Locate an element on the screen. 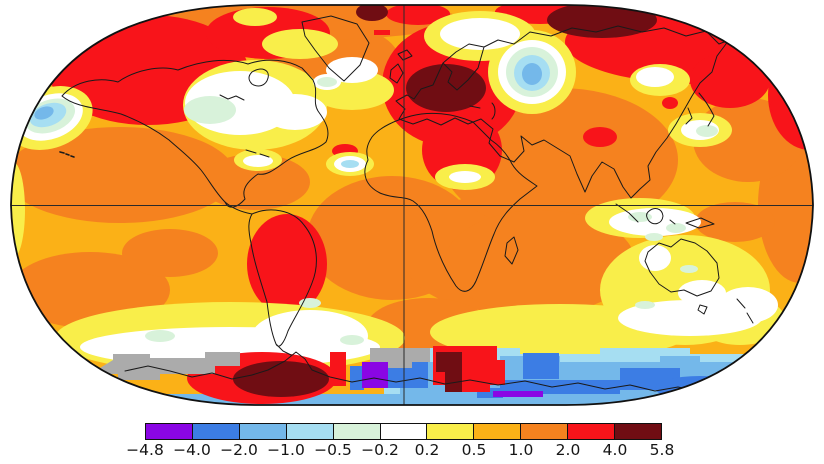 The width and height of the screenshot is (824, 464). coastline-caribbean-islands is located at coordinates (257, 153).